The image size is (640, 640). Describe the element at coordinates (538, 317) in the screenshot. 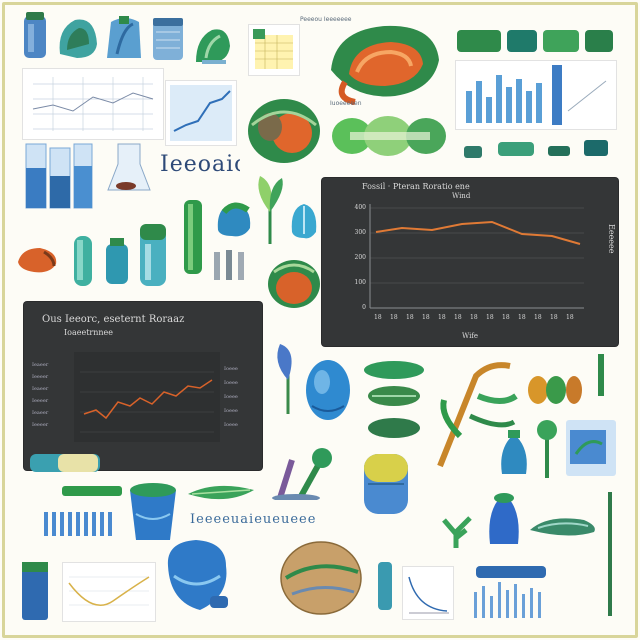

I see `right-x-tick-10: 18` at that location.